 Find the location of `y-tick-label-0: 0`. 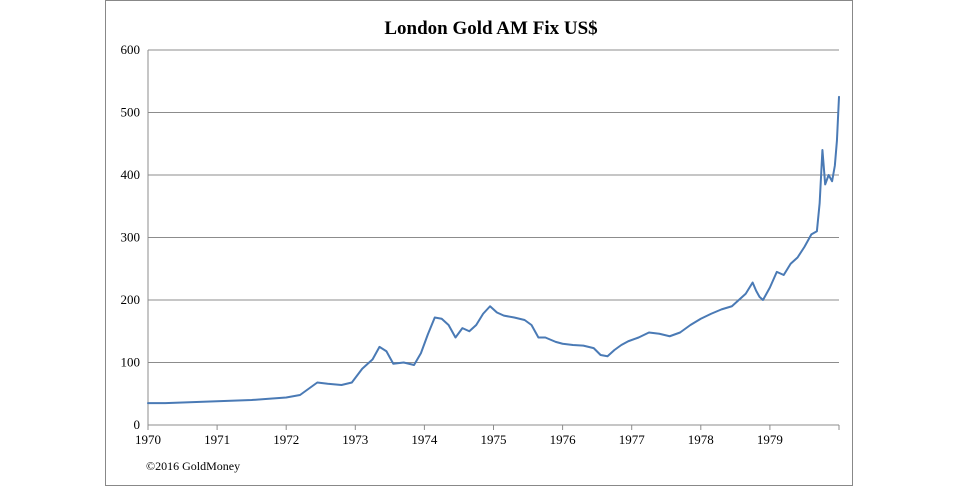

y-tick-label-0: 0 is located at coordinates (137, 424).